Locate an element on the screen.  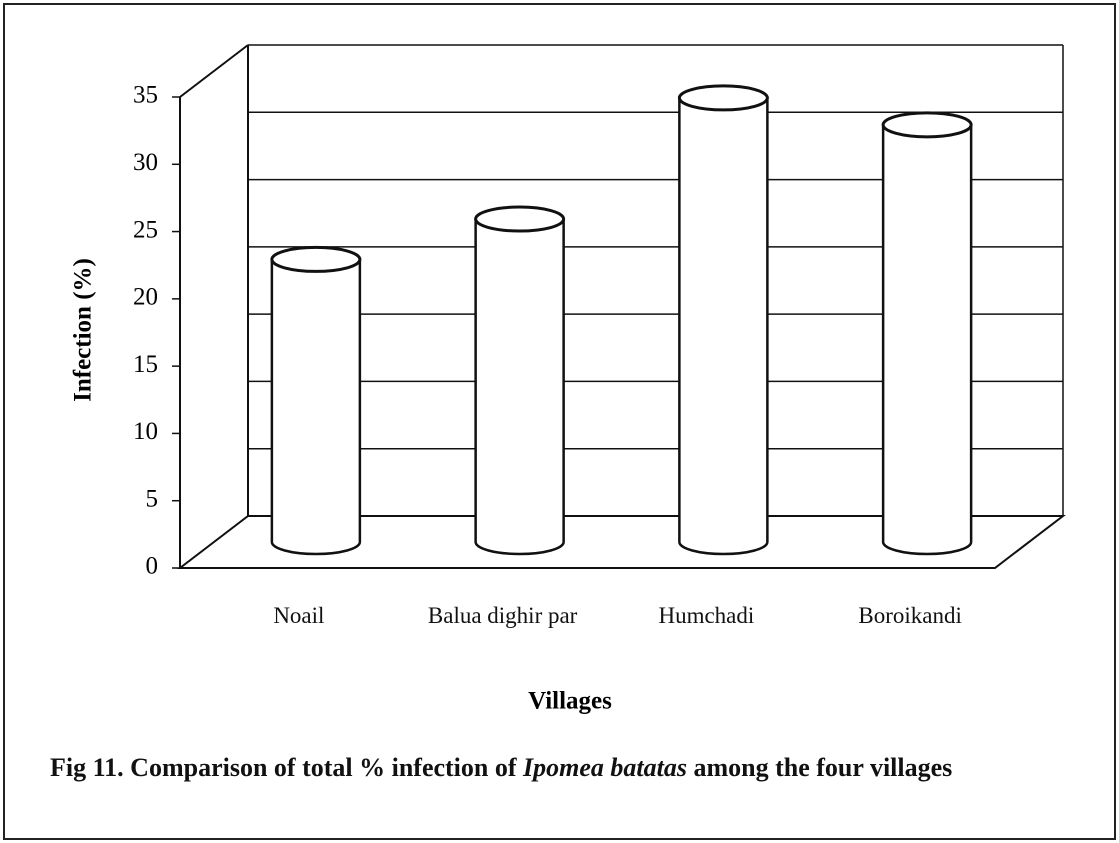
title-part: Ipomea batatas is located at coordinates (605, 767).